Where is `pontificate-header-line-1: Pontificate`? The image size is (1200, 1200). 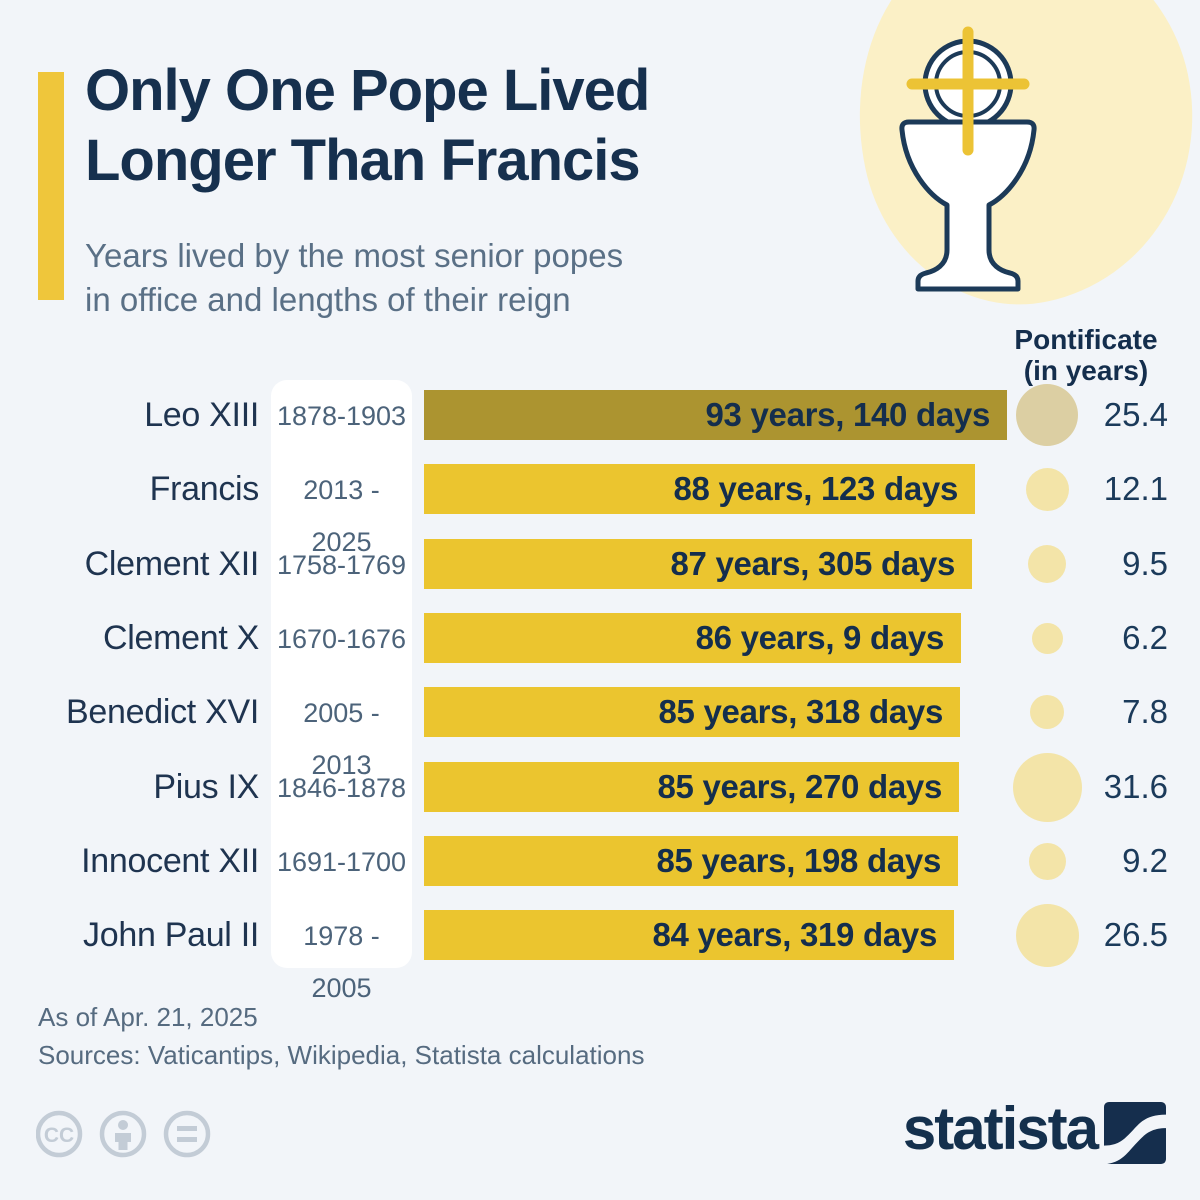 pontificate-header-line-1: Pontificate is located at coordinates (1086, 339).